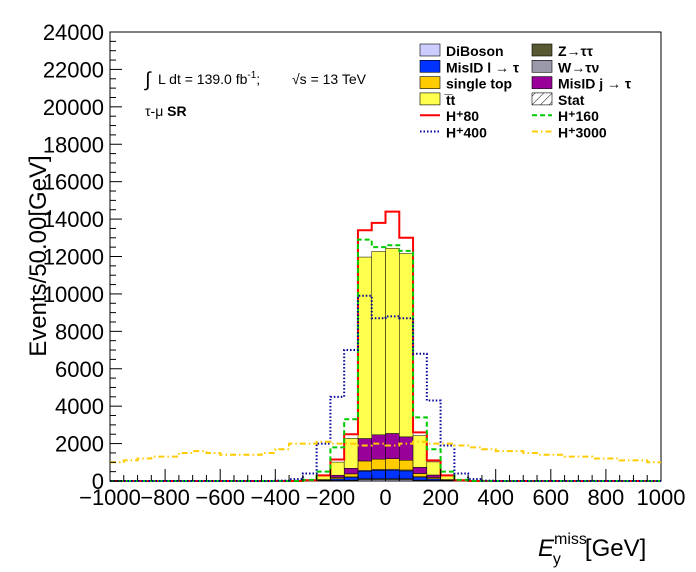 This screenshot has width=696, height=572. Describe the element at coordinates (38, 255) in the screenshot. I see `y-axis-title: Events/50.00[GeV]` at that location.